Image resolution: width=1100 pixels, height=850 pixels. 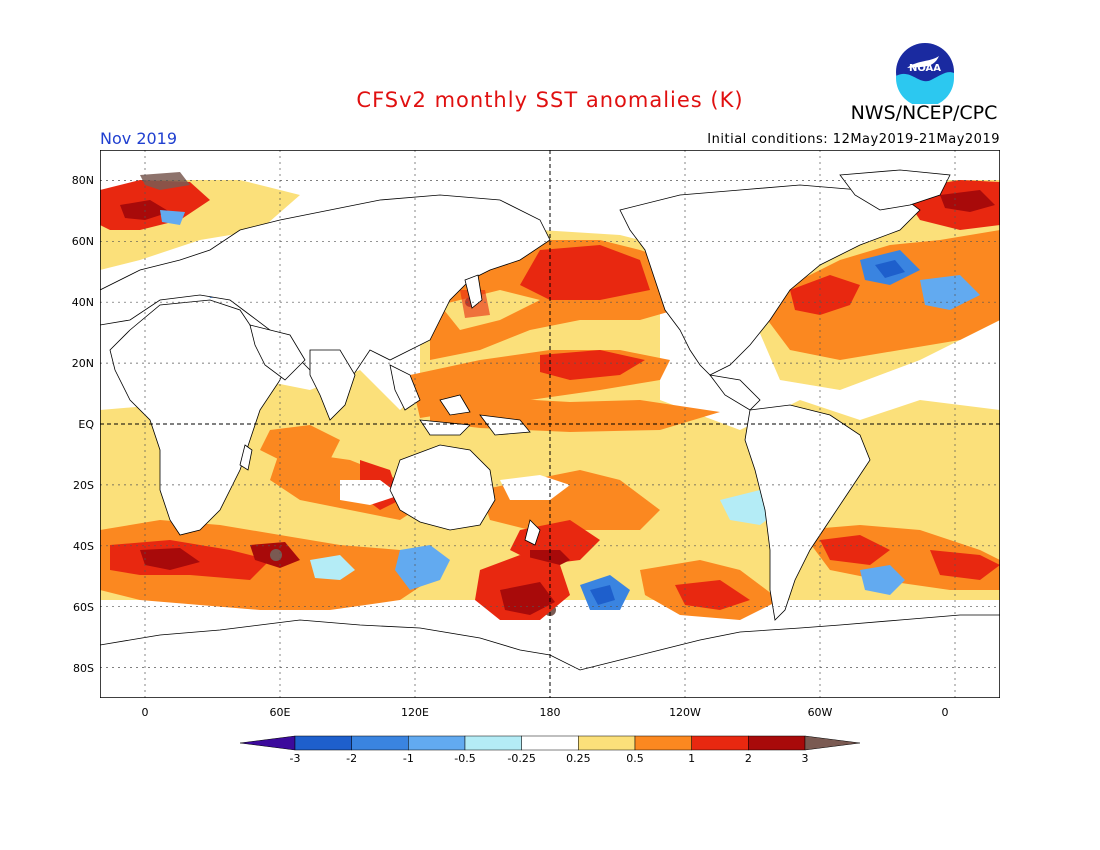 What do you see at coordinates (82, 302) in the screenshot?
I see `lat-label: 40N` at bounding box center [82, 302].